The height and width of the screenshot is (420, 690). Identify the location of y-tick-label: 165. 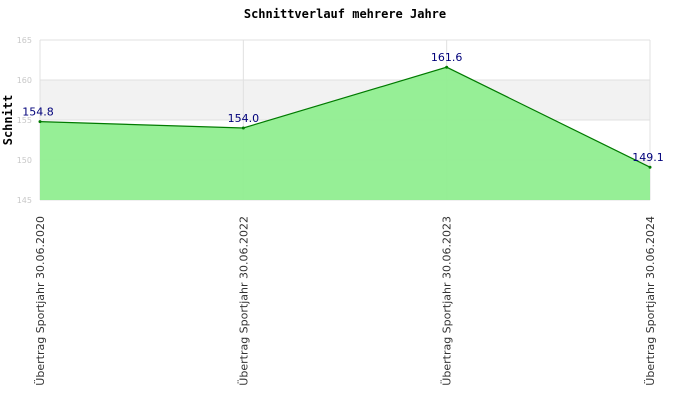
(24, 40).